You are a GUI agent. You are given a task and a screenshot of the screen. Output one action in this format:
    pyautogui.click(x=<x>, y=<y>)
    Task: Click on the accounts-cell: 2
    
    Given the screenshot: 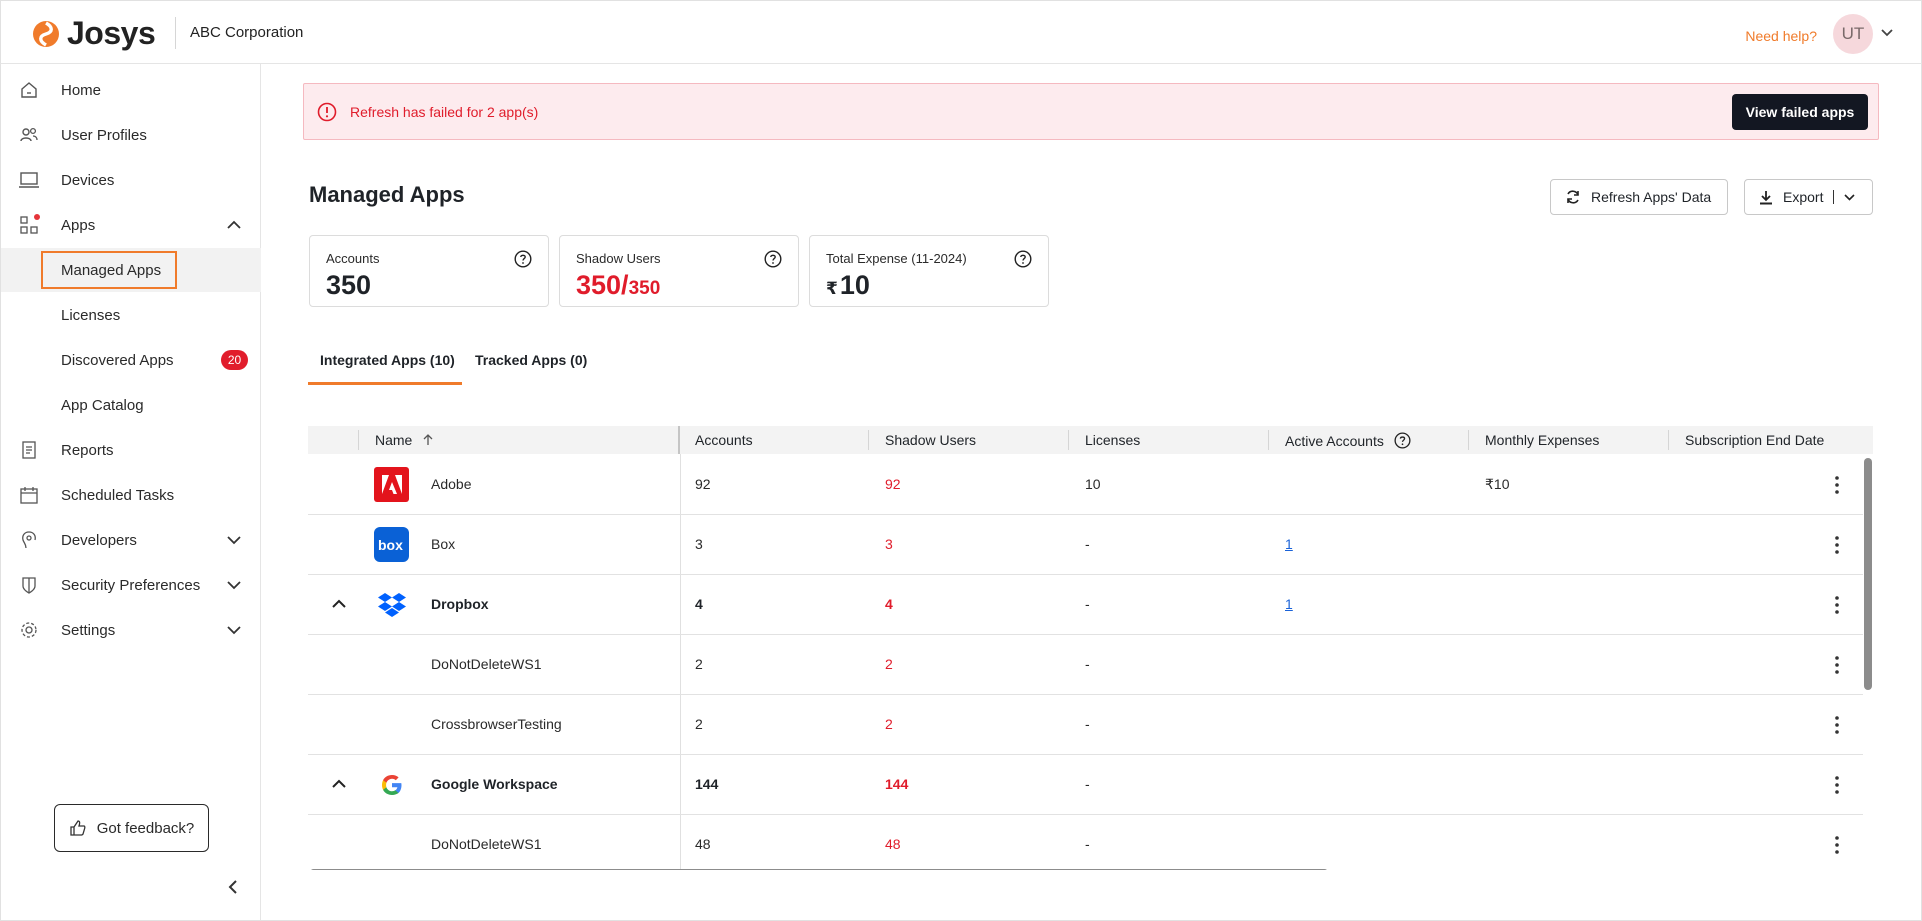 What is the action you would take?
    pyautogui.click(x=699, y=724)
    